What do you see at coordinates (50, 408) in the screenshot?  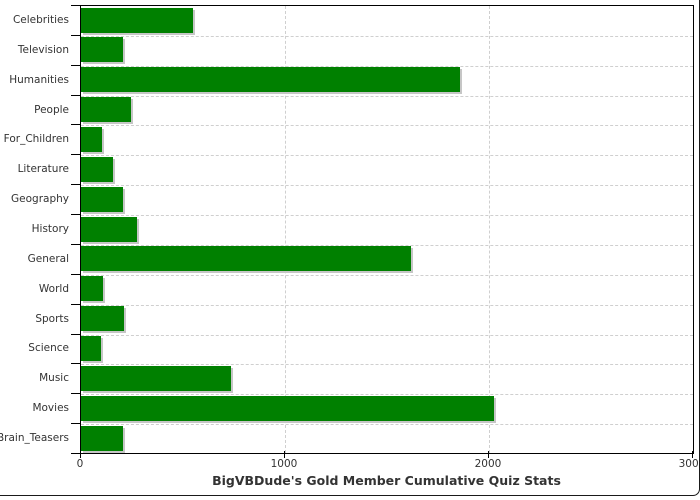 I see `category-label: Movies` at bounding box center [50, 408].